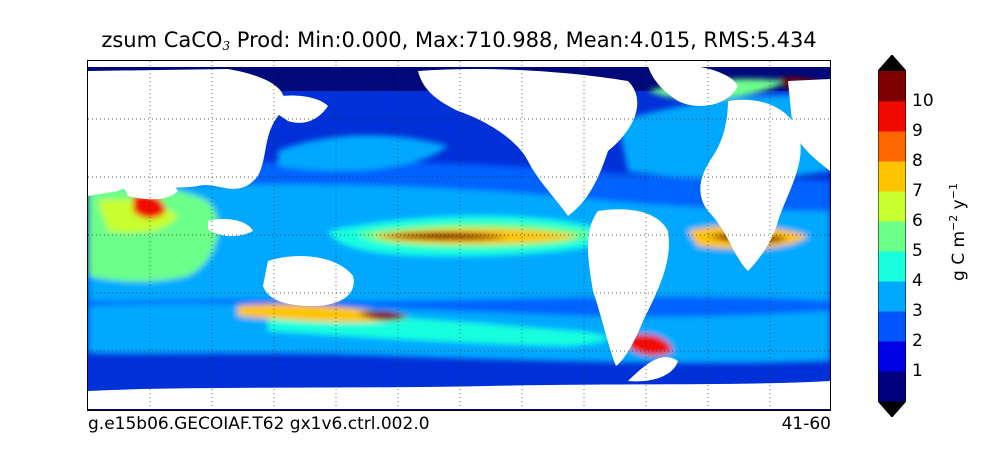  Describe the element at coordinates (958, 207) in the screenshot. I see `colorbar-label-mid: y` at that location.